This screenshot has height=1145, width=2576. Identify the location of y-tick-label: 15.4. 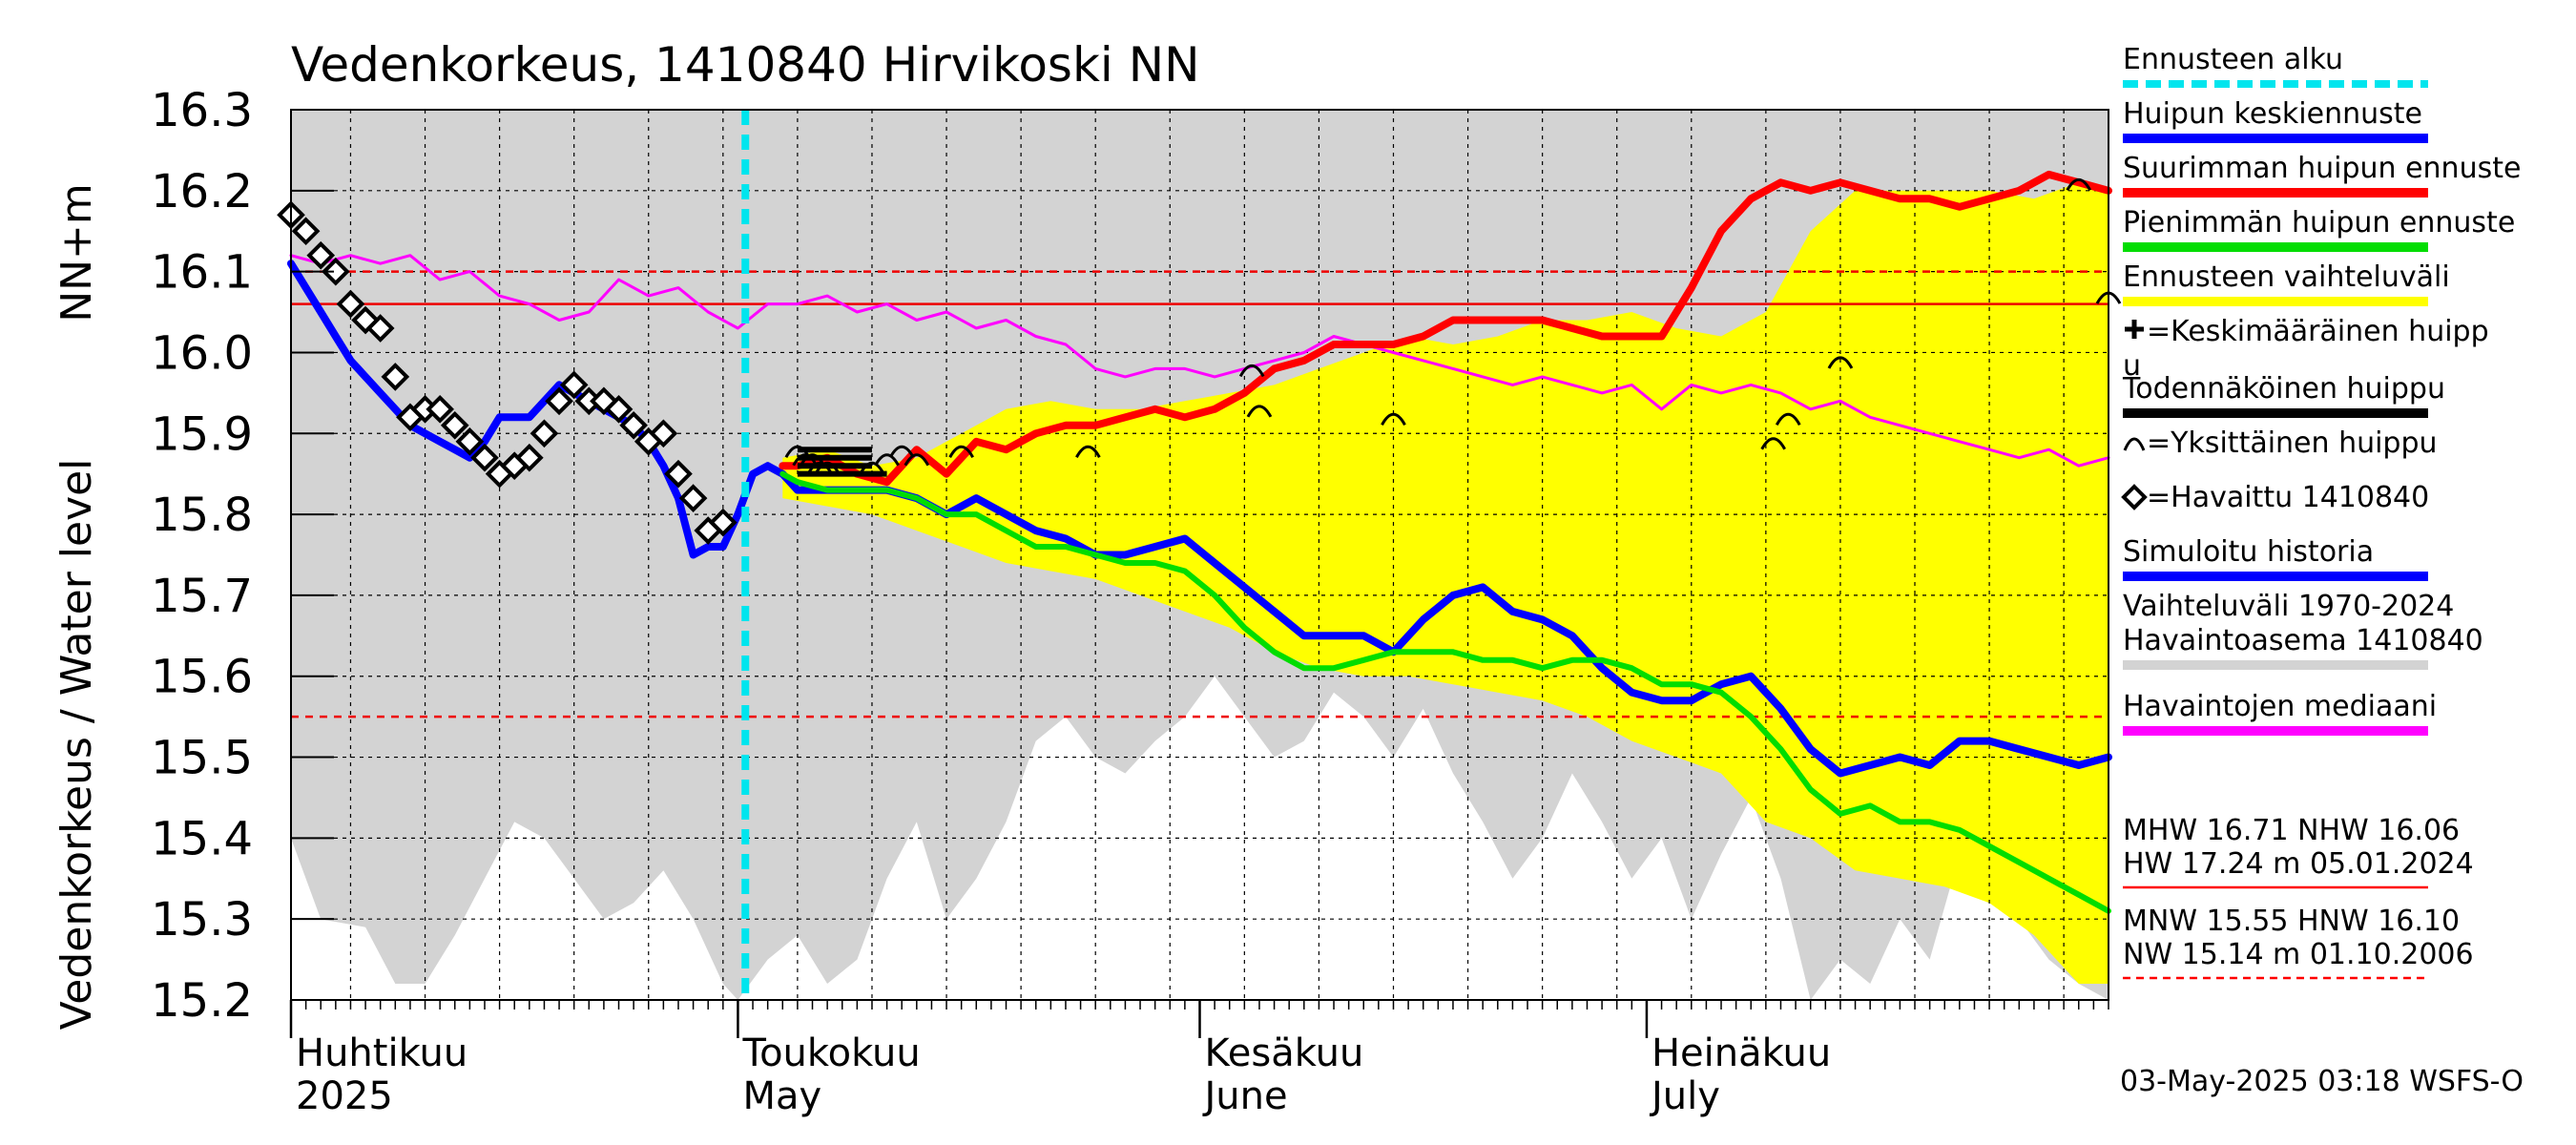
(202, 838).